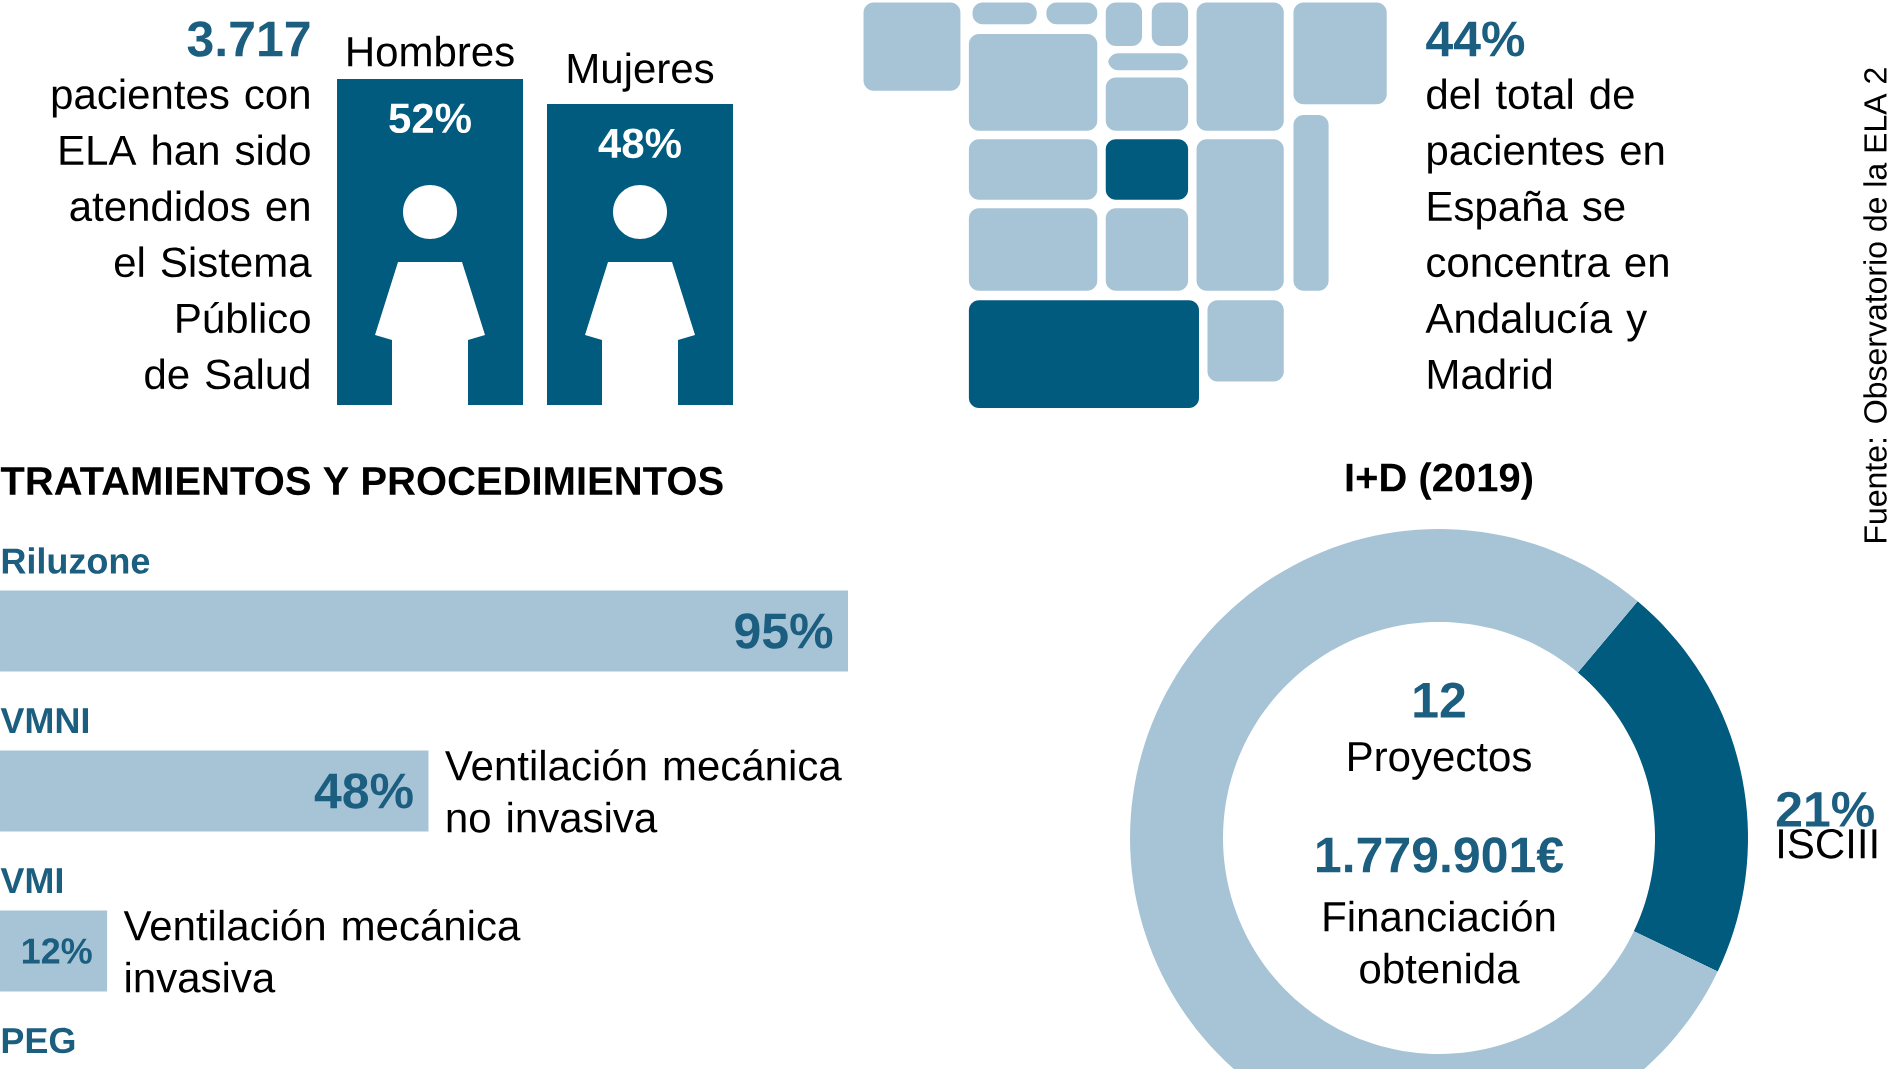  What do you see at coordinates (431, 51) in the screenshot?
I see `x-tick-label: Hombres` at bounding box center [431, 51].